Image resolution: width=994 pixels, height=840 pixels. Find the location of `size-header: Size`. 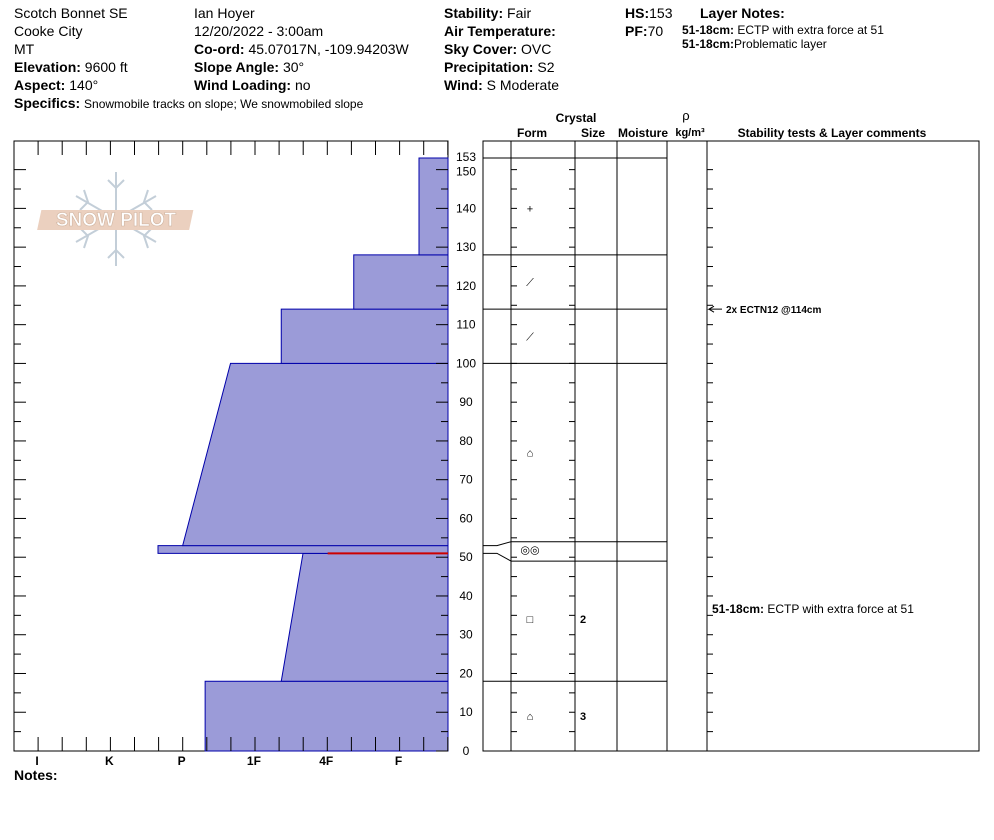

size-header: Size is located at coordinates (593, 133).